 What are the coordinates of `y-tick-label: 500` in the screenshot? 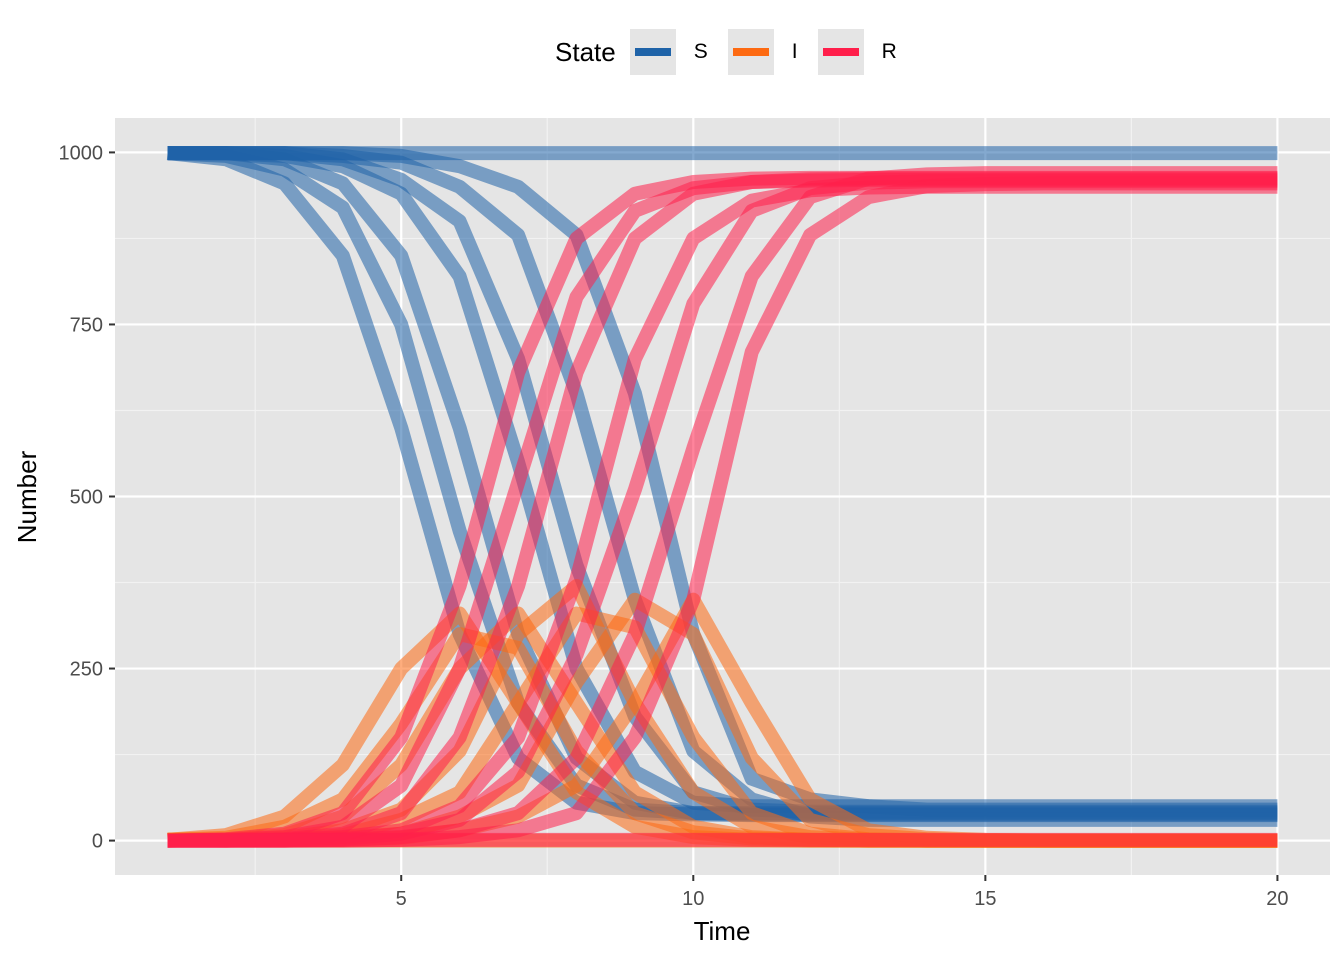 It's located at (86, 498).